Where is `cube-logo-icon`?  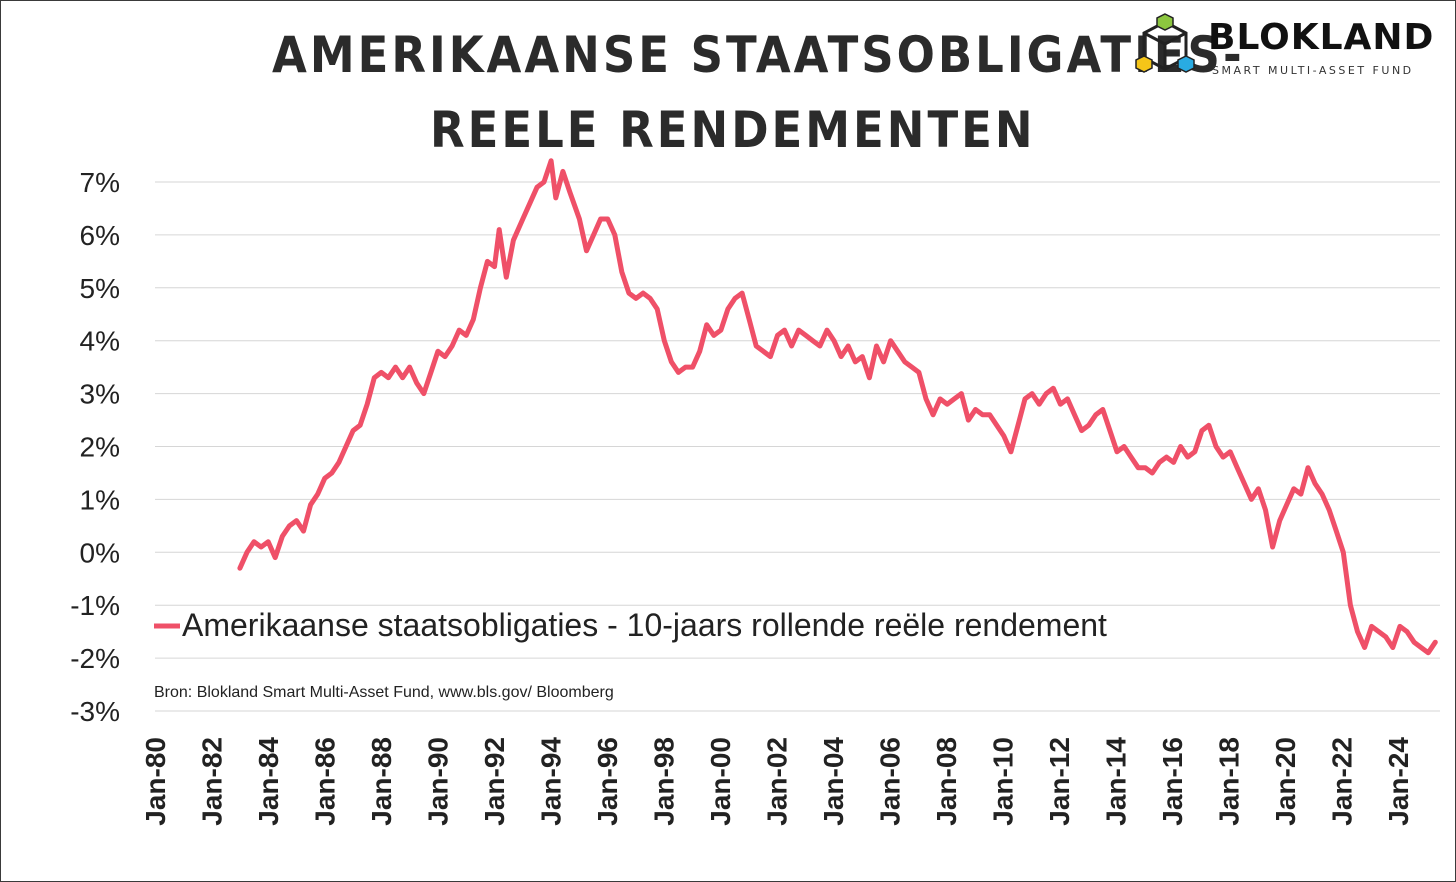 cube-logo-icon is located at coordinates (1165, 43).